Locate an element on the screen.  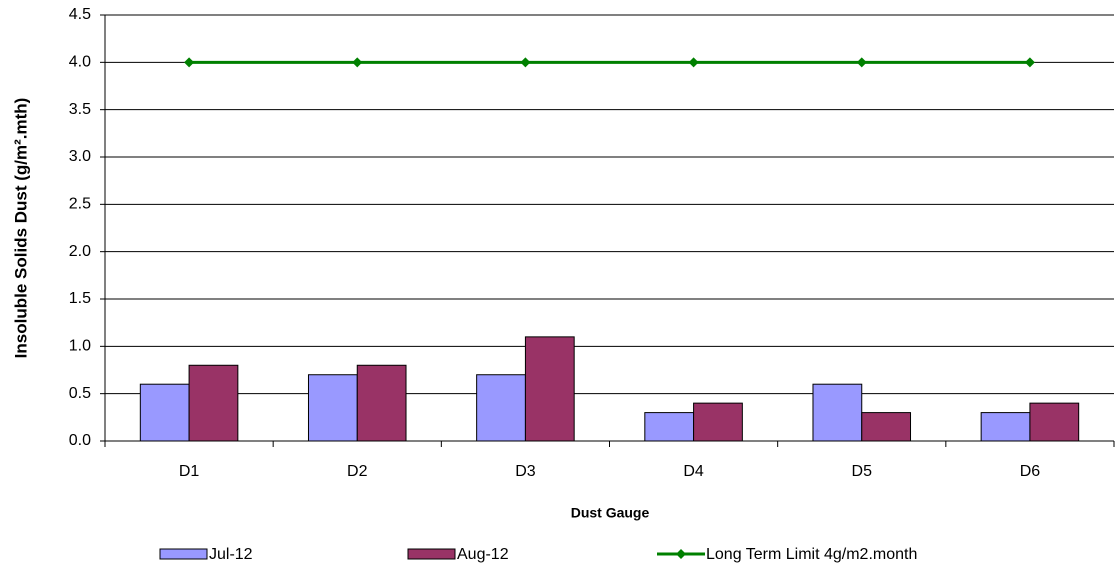
y-tick-label: 2.5 is located at coordinates (80, 204).